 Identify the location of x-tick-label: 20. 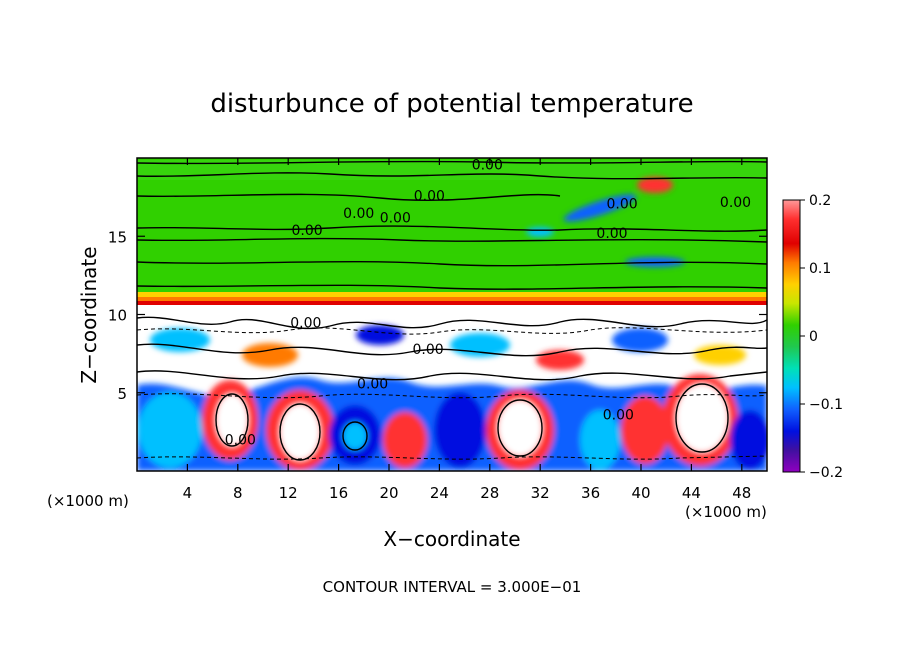
(388, 493).